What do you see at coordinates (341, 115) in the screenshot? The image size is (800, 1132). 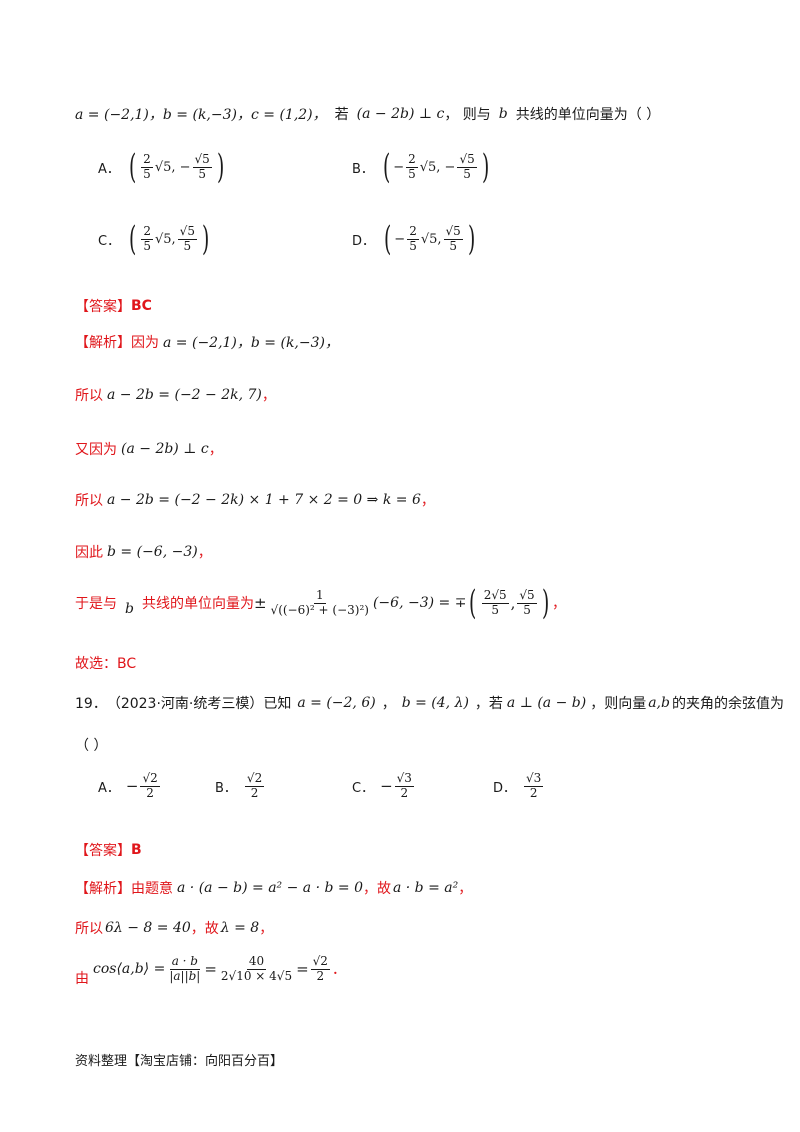 I see `q18-if: 若` at bounding box center [341, 115].